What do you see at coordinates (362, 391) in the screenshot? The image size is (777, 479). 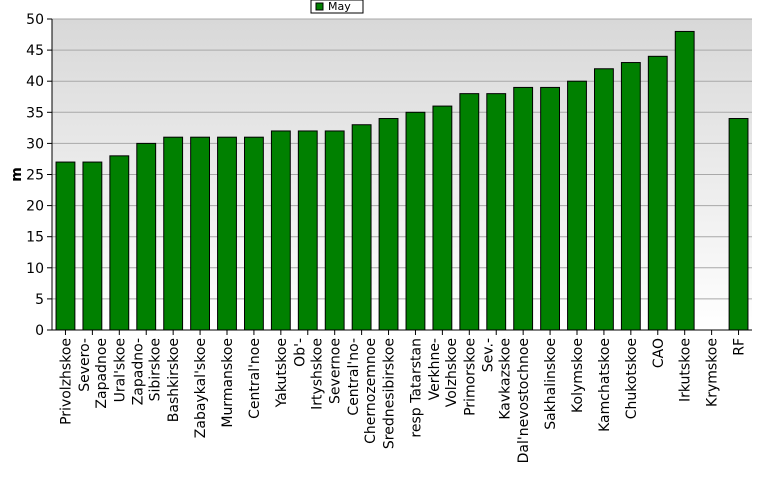 I see `x-tick-label: Central'no-Chernozemnoe` at bounding box center [362, 391].